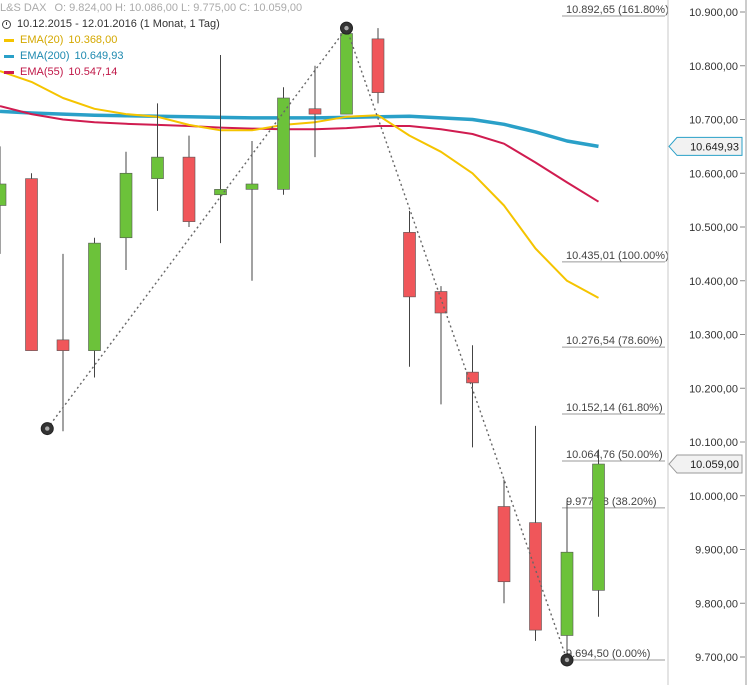 The width and height of the screenshot is (753, 685). I want to click on price-badge-label: 10.059,00, so click(714, 465).